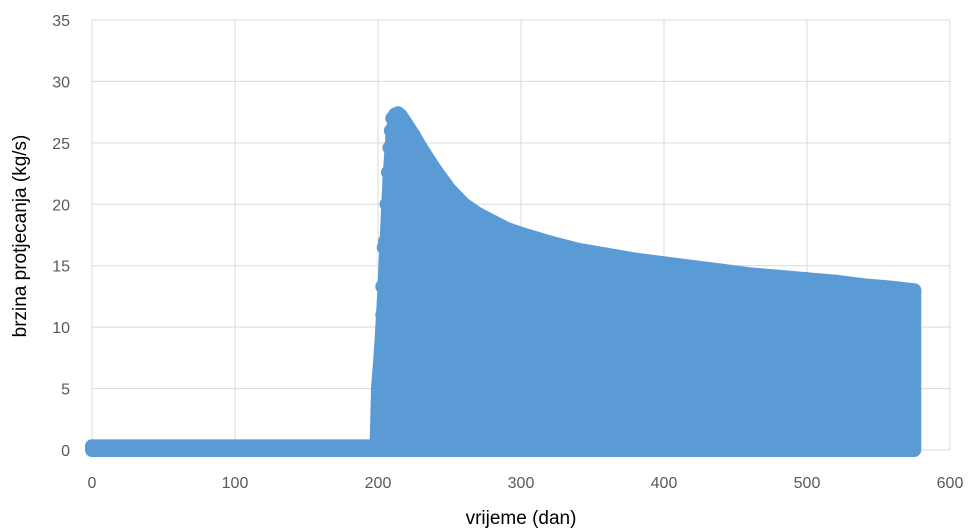 The width and height of the screenshot is (970, 530). Describe the element at coordinates (65, 390) in the screenshot. I see `y-tick-label: 5` at that location.